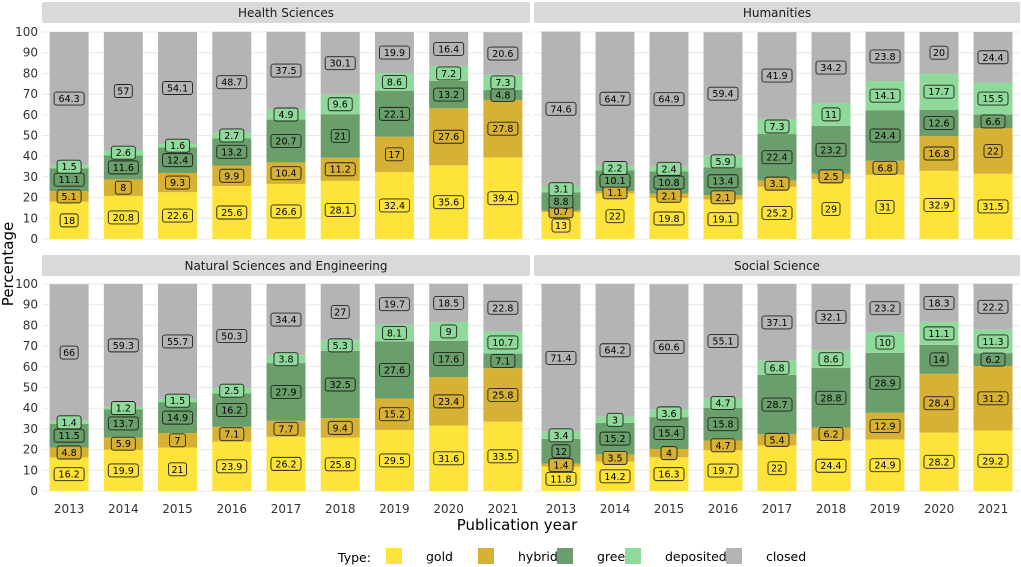 The width and height of the screenshot is (1021, 567). Describe the element at coordinates (668, 183) in the screenshot. I see `data-label-green: 10.8` at that location.